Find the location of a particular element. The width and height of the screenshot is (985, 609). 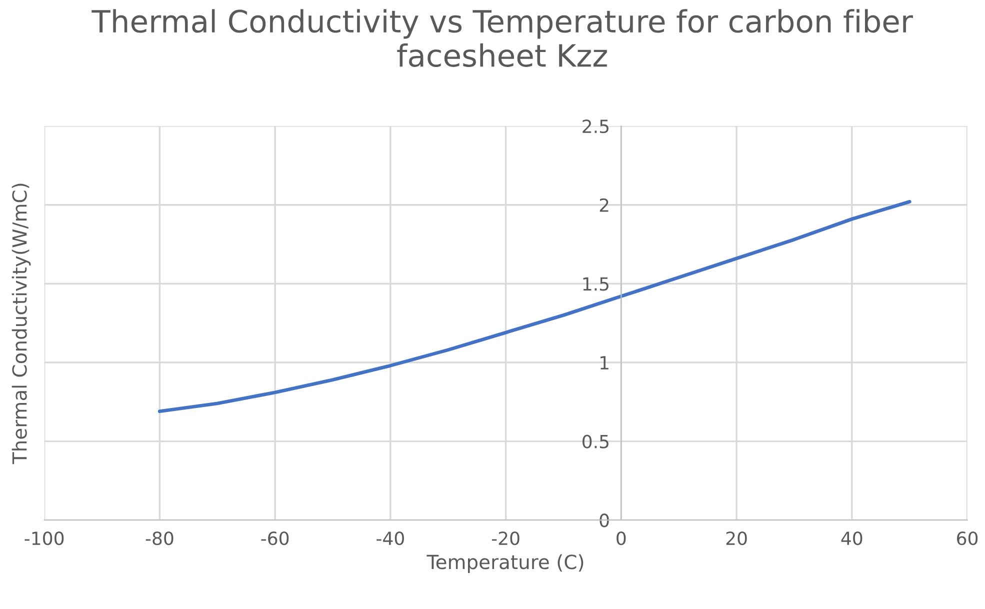

y-tick-label: 2.5 is located at coordinates (595, 127).